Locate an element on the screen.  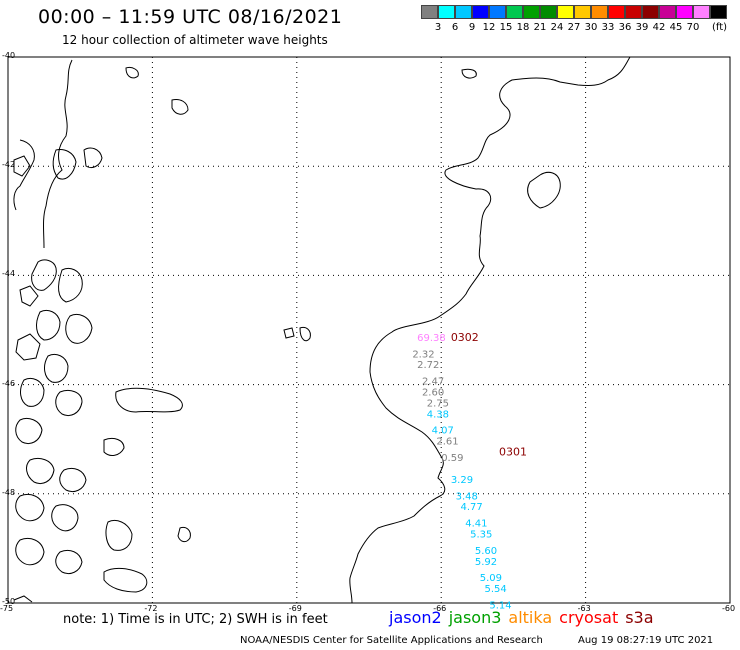
satellite-legend: jason2 jason3 altika cryosat s3a is located at coordinates (525, 617).